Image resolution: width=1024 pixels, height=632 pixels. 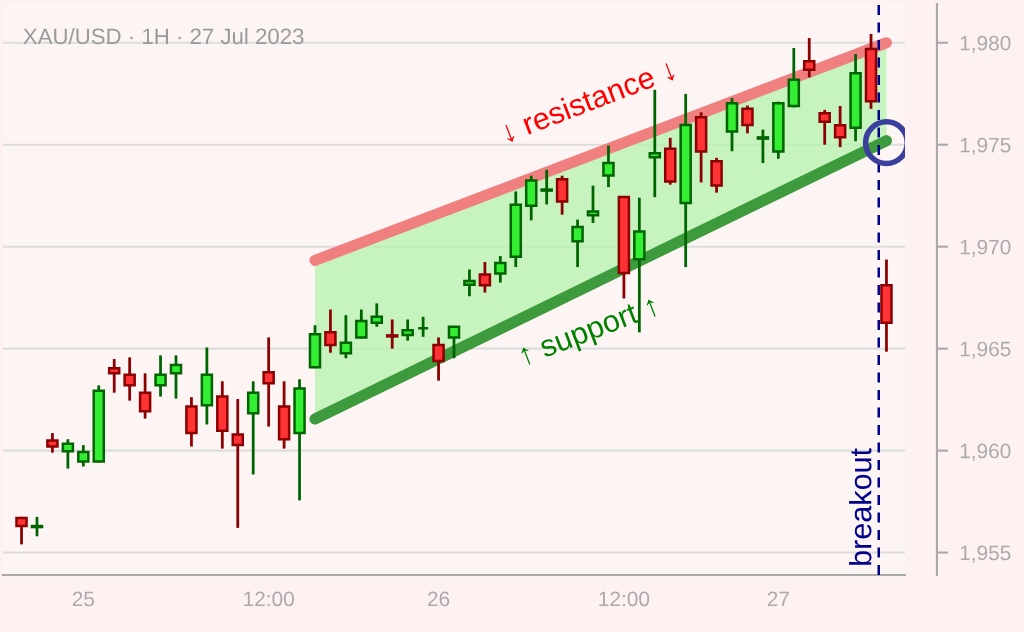 I want to click on x-tick-label: 27, so click(x=778, y=599).